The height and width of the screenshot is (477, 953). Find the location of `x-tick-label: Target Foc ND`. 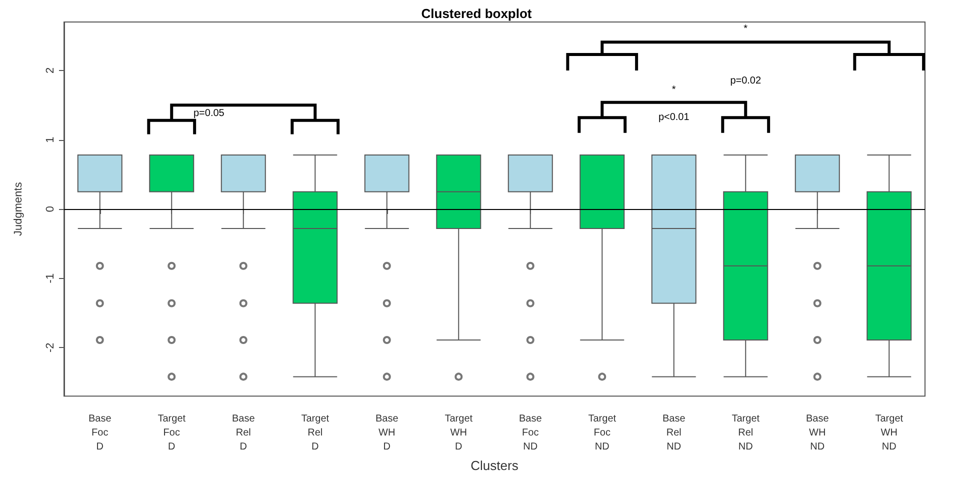

x-tick-label: Target Foc ND is located at coordinates (602, 433).